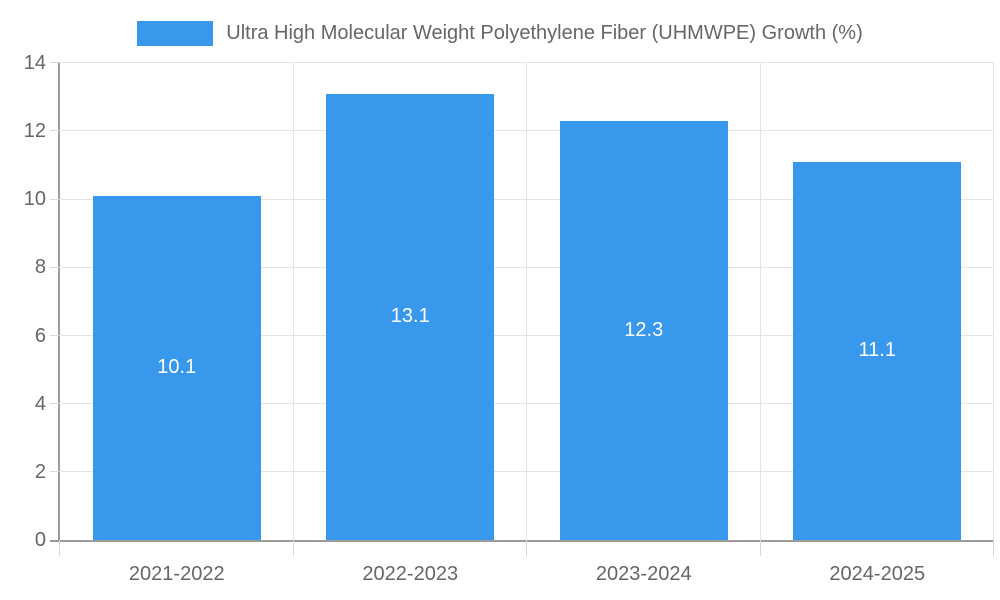  I want to click on x-axis-tick-label: 2024-2025, so click(877, 574).